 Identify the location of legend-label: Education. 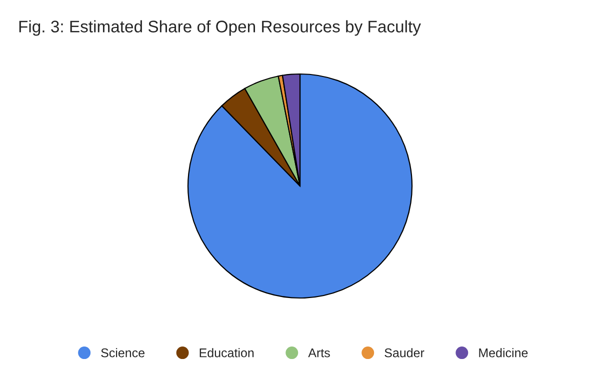
(227, 353).